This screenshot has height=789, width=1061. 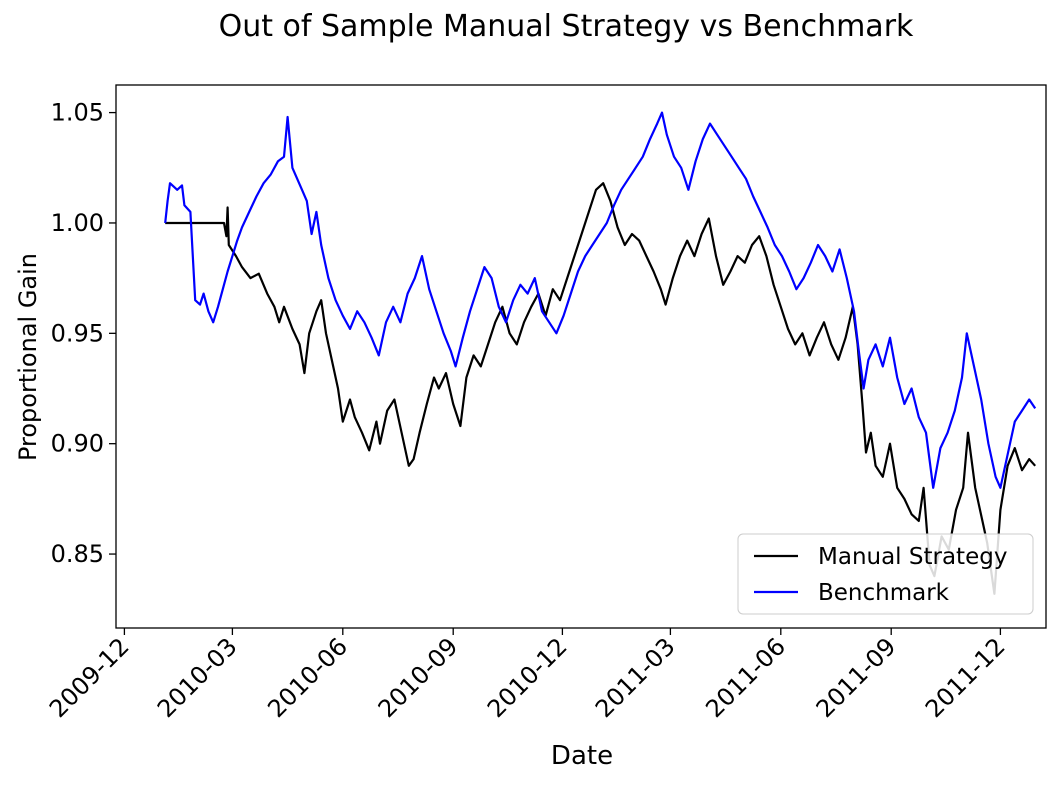 I want to click on legend-label-manual-strategy: Manual Strategy, so click(x=912, y=557).